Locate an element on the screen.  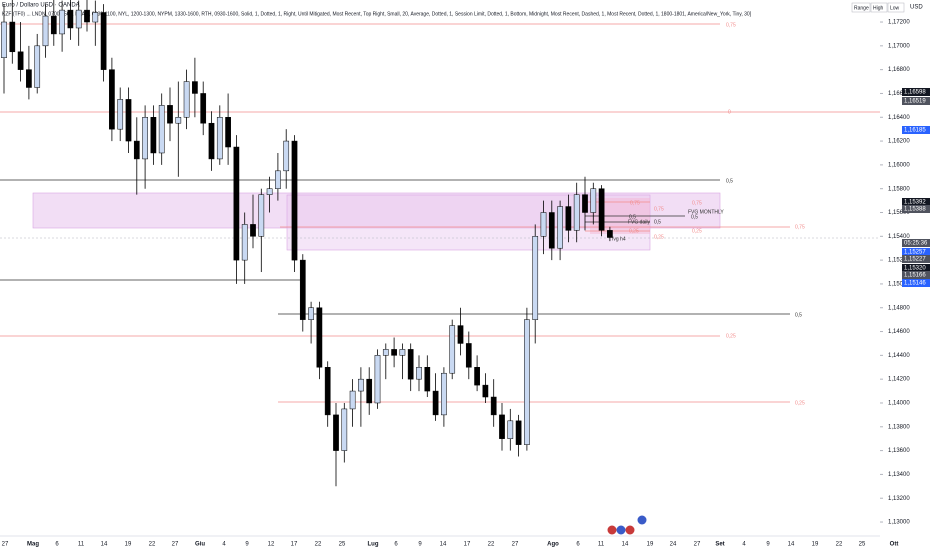
y-tick-label: 1,13200 is located at coordinates (899, 499).